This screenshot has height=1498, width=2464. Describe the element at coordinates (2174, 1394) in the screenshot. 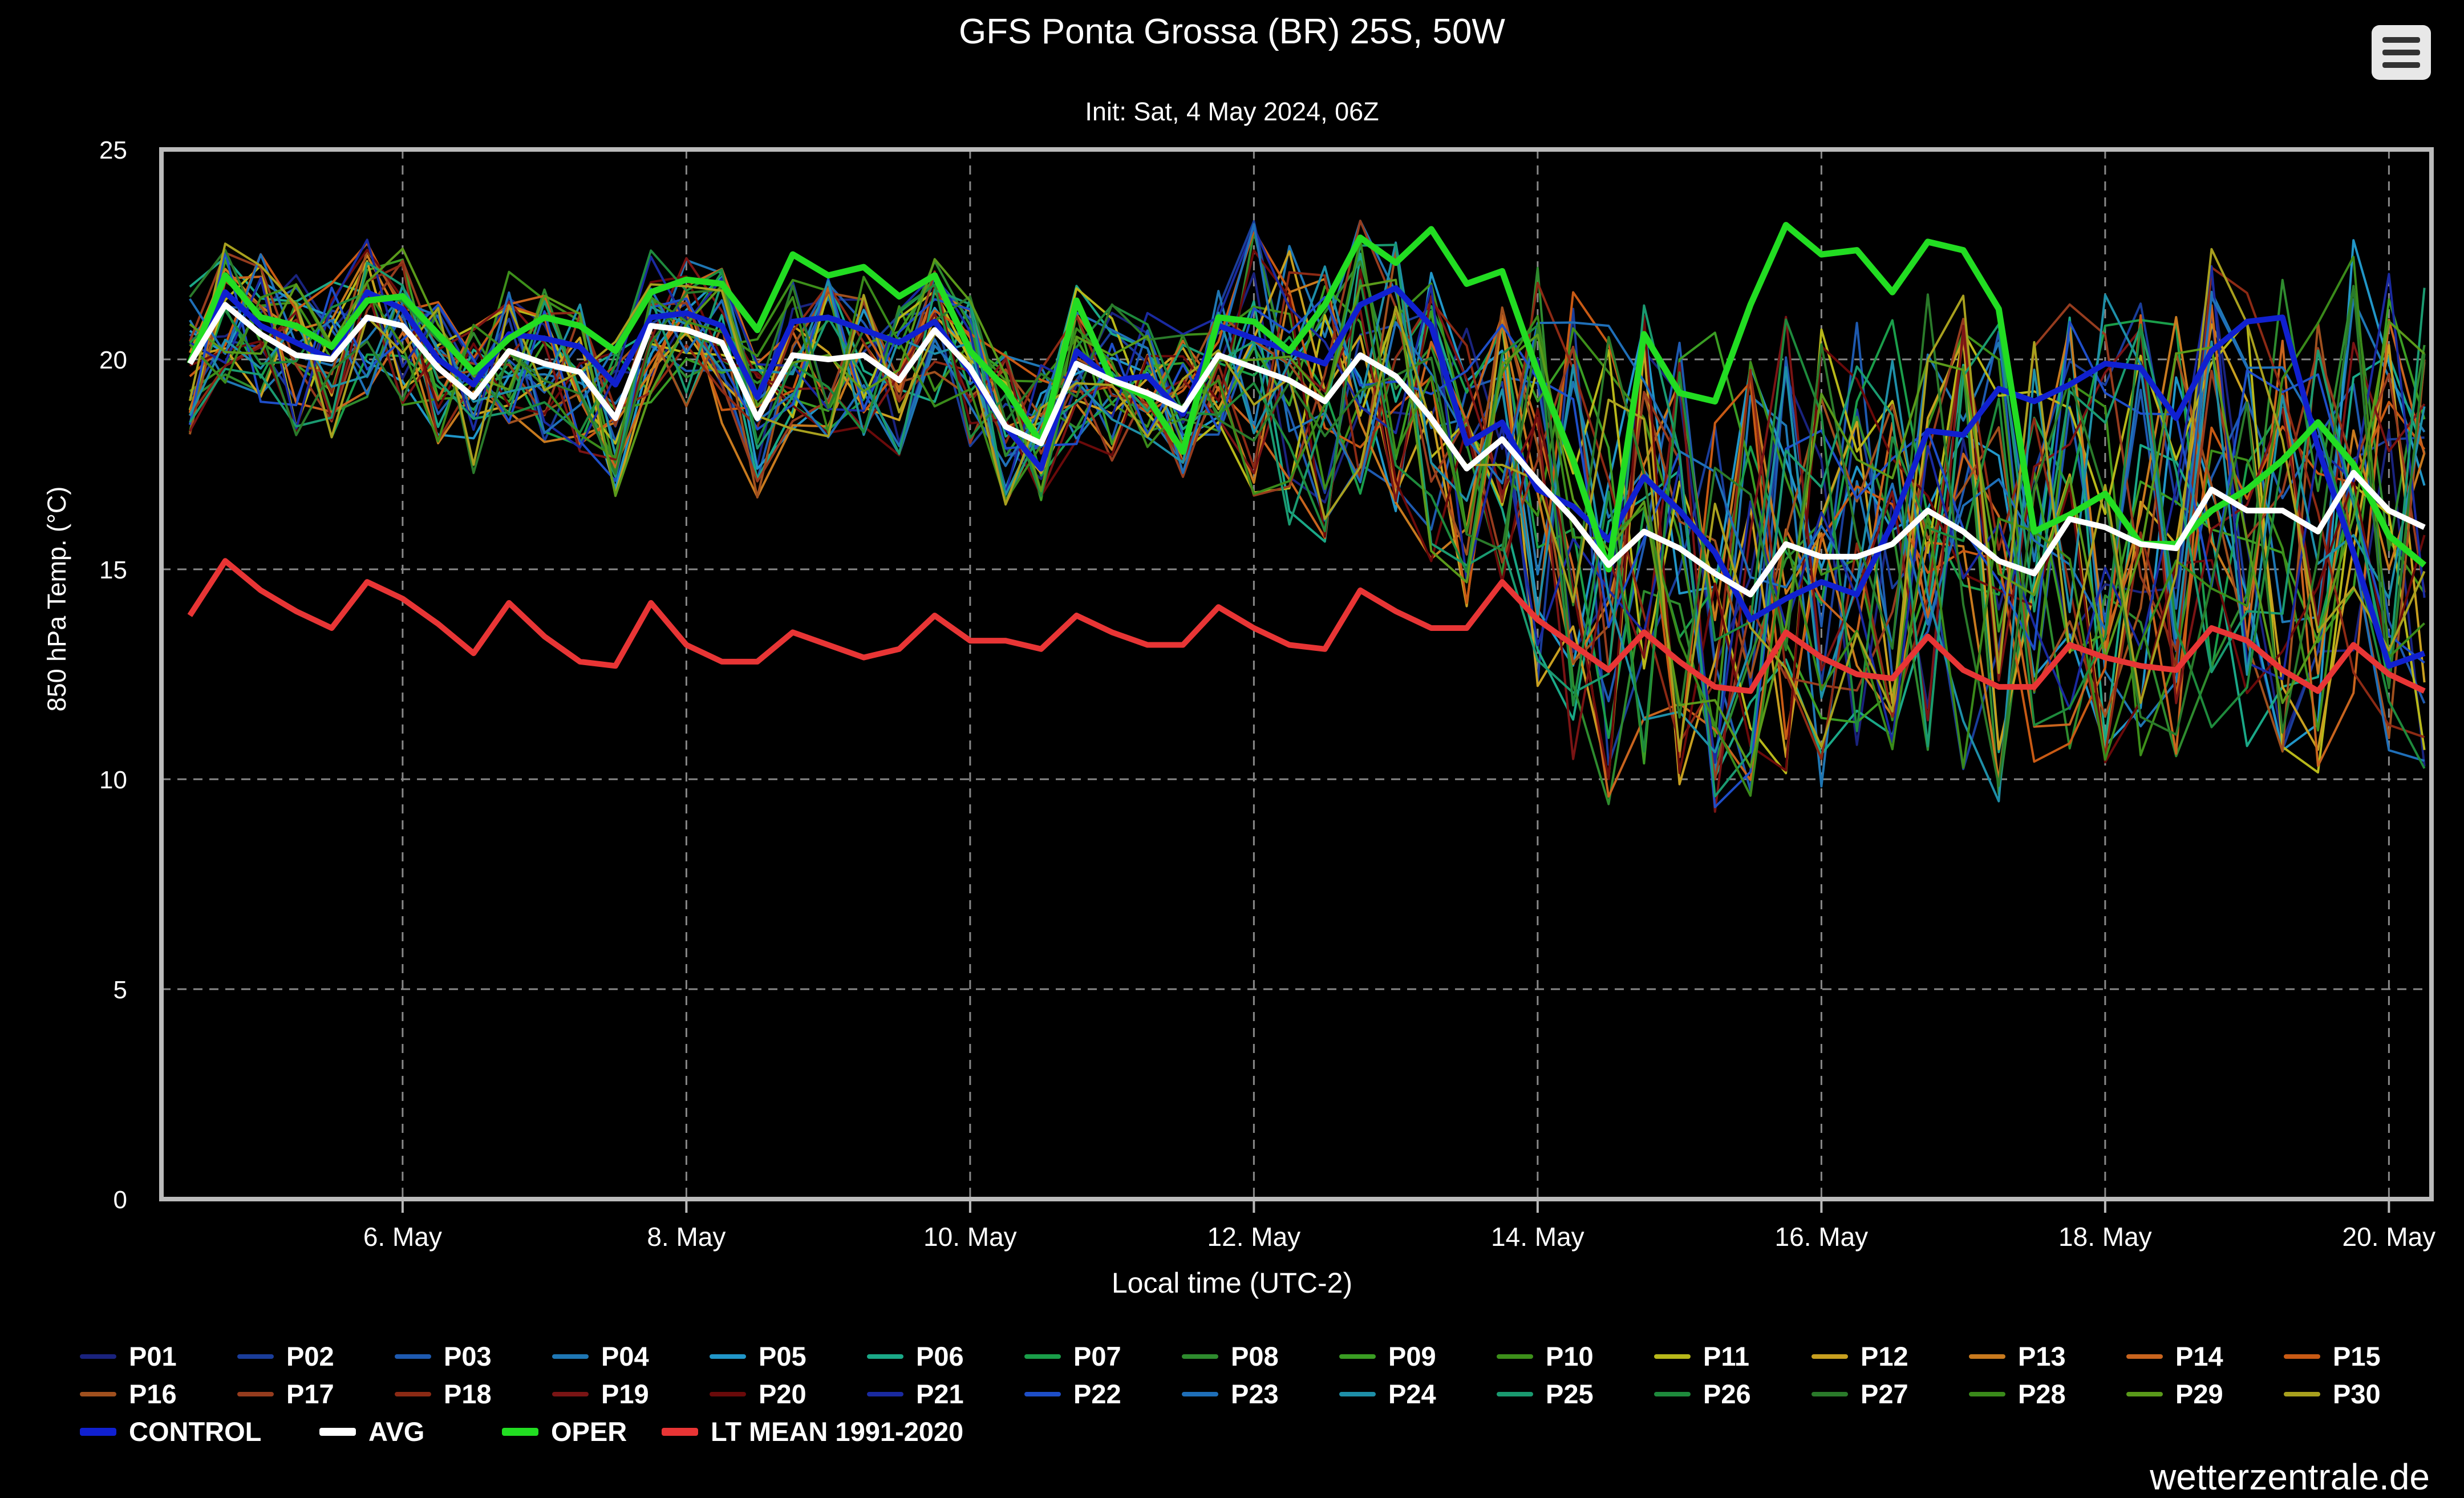

I see `legend-item: P29` at that location.